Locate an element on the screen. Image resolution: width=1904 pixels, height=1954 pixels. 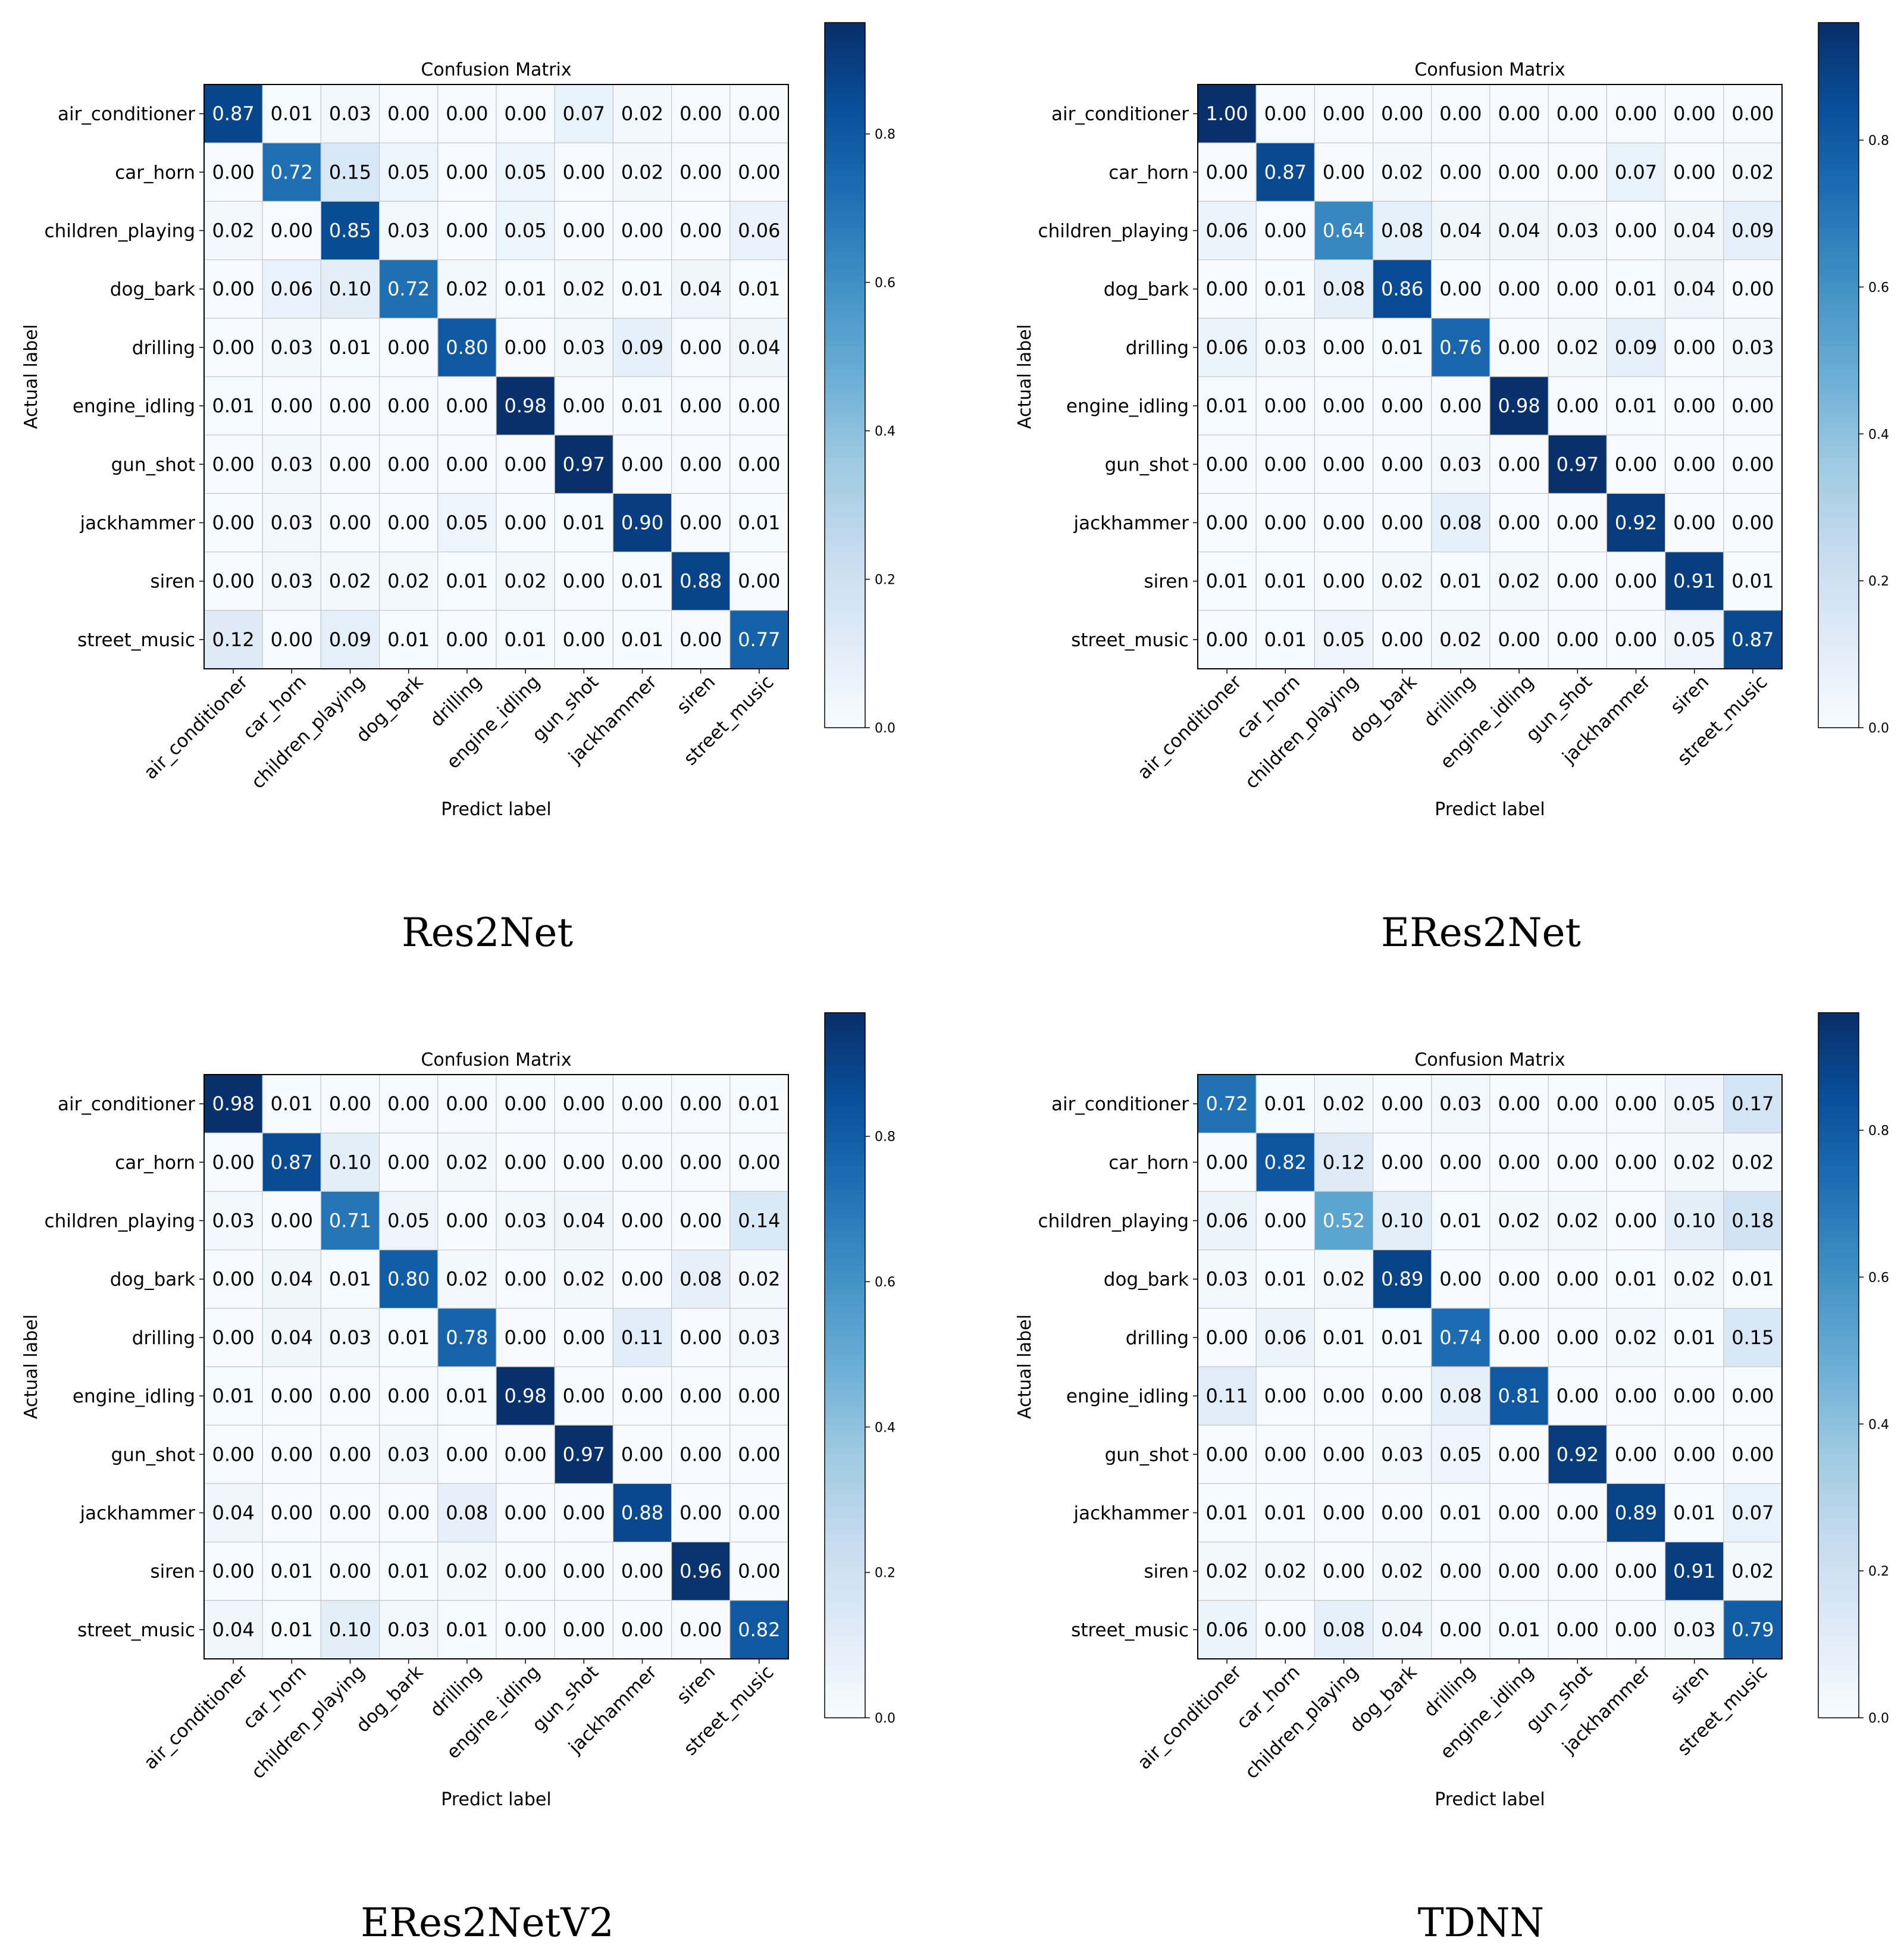
y-tick-label: children_playing is located at coordinates (1113, 1221).